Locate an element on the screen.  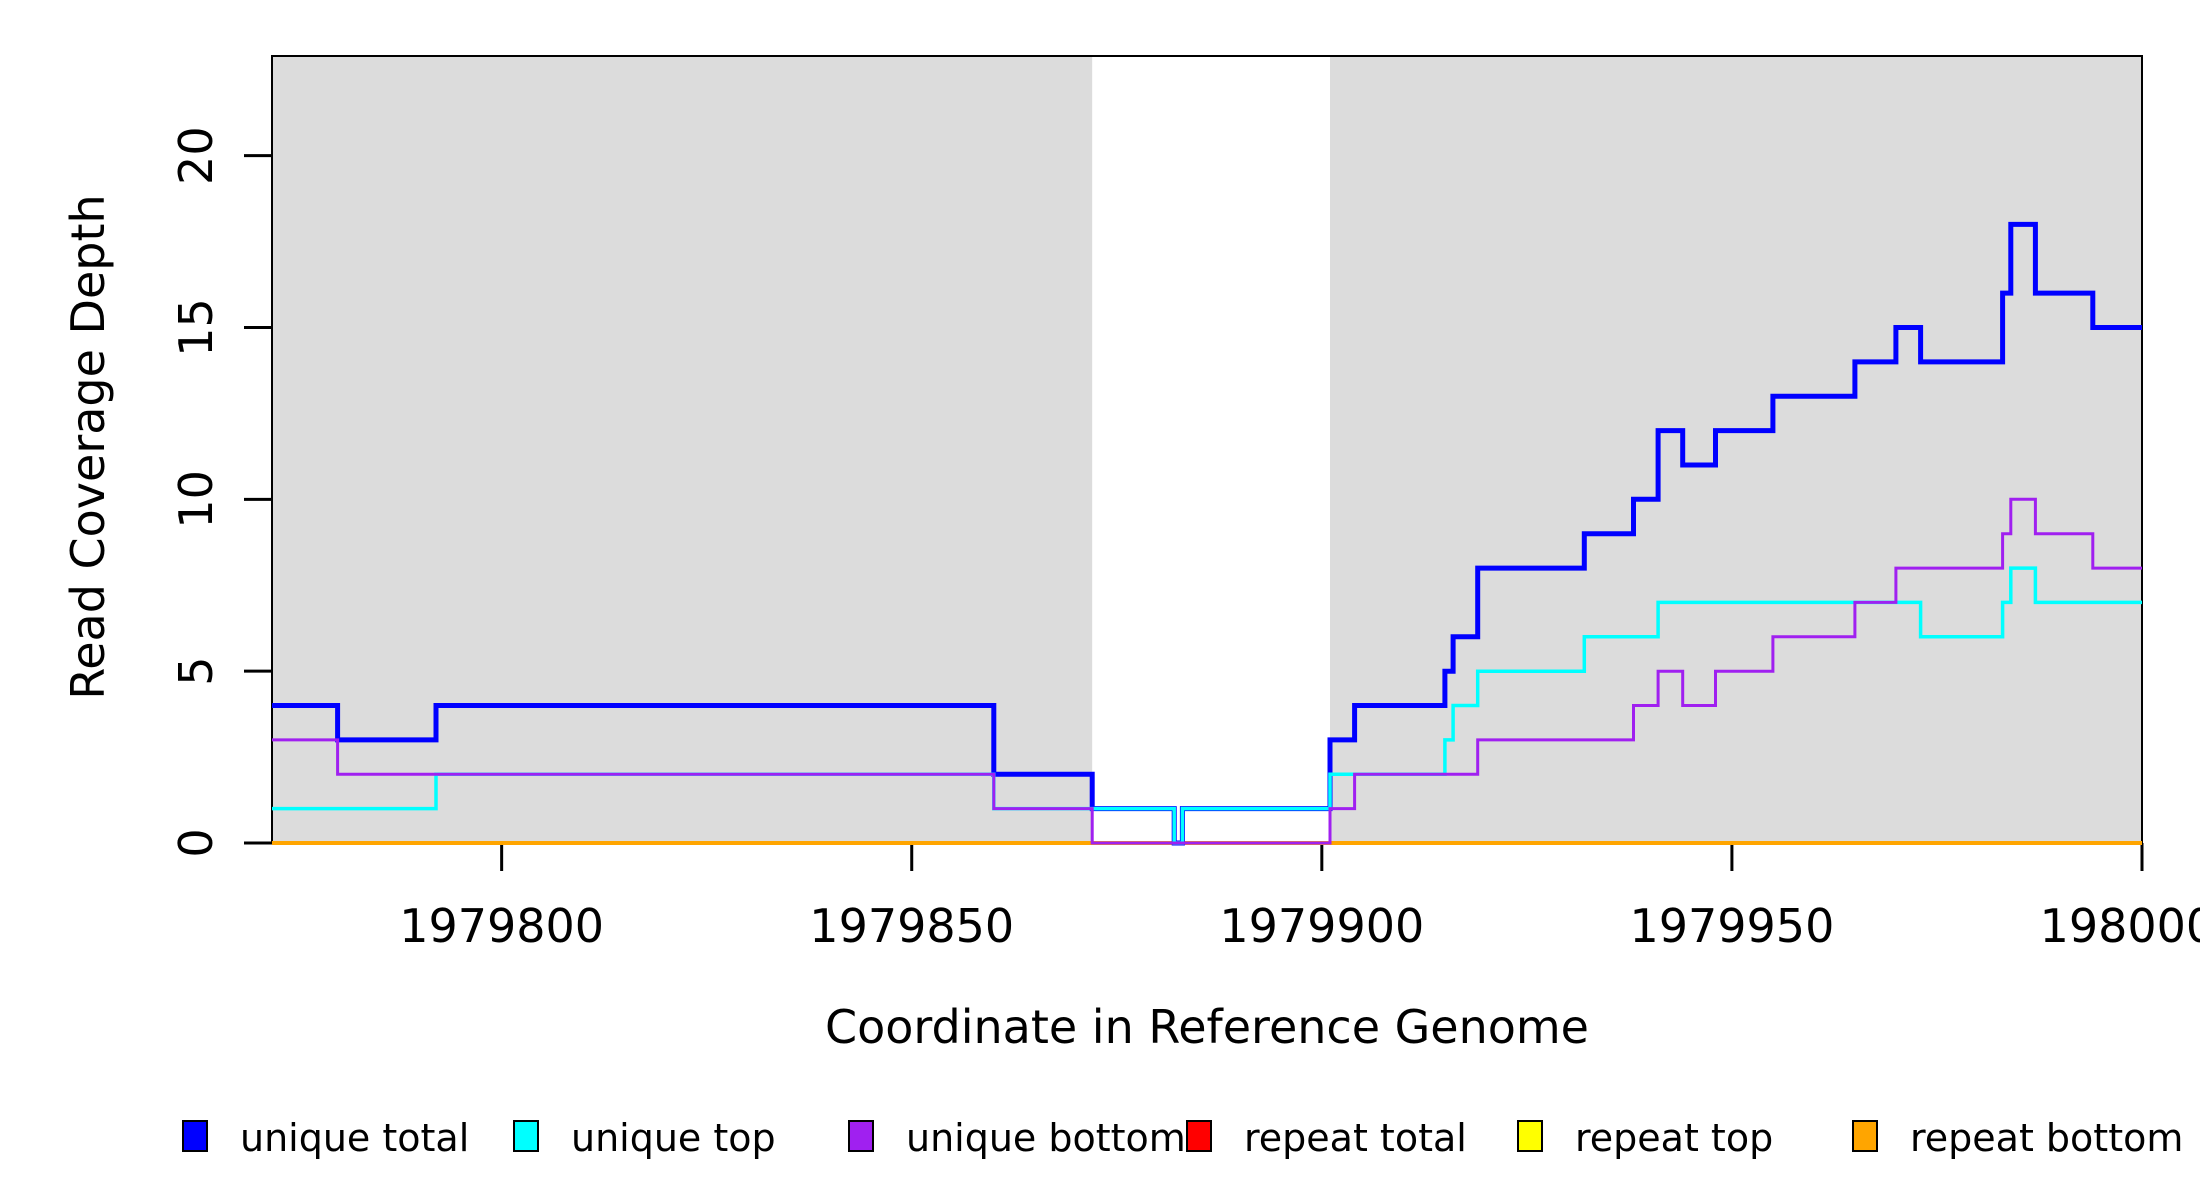
y-axis-title: Read Coverage Depth is located at coordinates (88, 447).